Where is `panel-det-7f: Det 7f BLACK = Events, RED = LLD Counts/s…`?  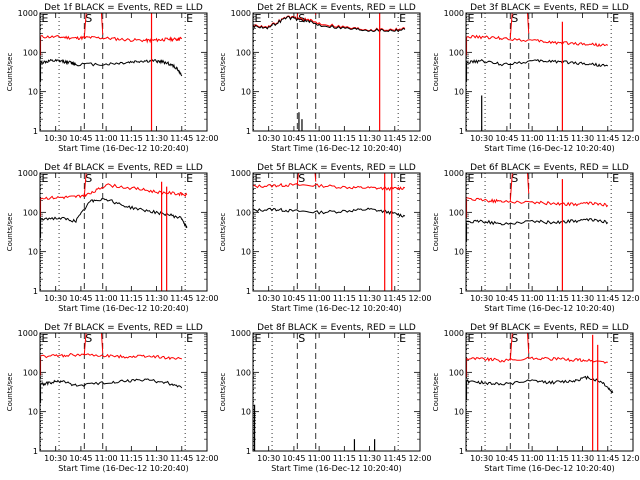 panel-det-7f: Det 7f BLACK = Events, RED = LLD Counts/s… is located at coordinates (112, 398).